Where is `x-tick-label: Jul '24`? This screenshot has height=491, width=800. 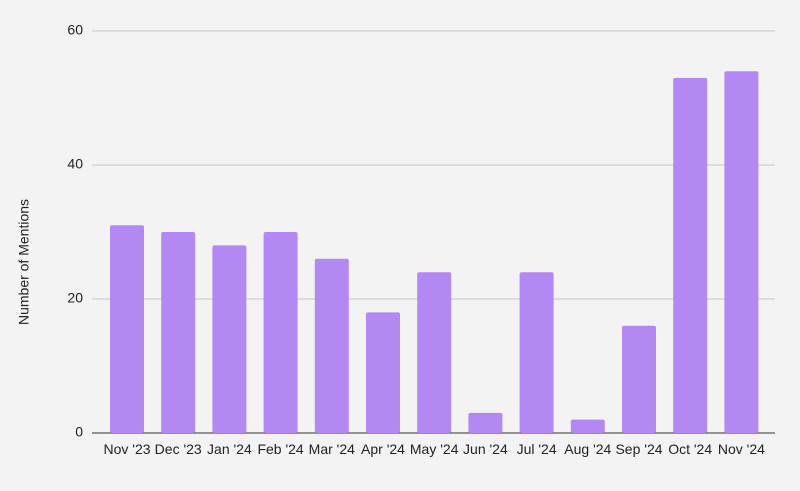 x-tick-label: Jul '24 is located at coordinates (536, 449).